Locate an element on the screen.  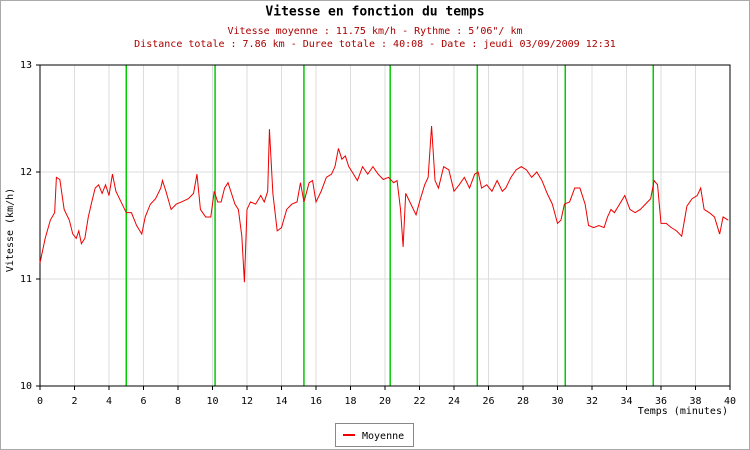
x-tick-label: 30 is located at coordinates (557, 401).